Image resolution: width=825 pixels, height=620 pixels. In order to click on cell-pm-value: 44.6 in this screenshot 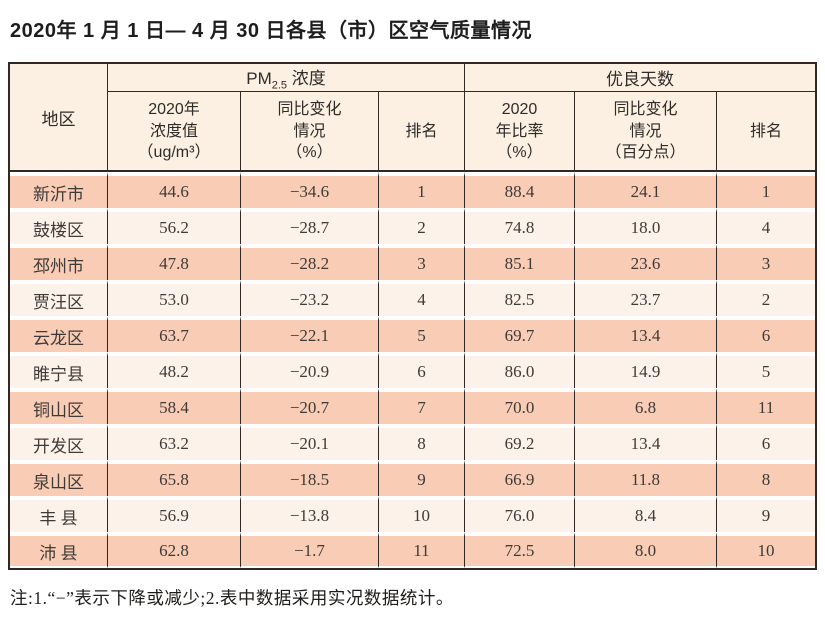, I will do `click(174, 190)`.